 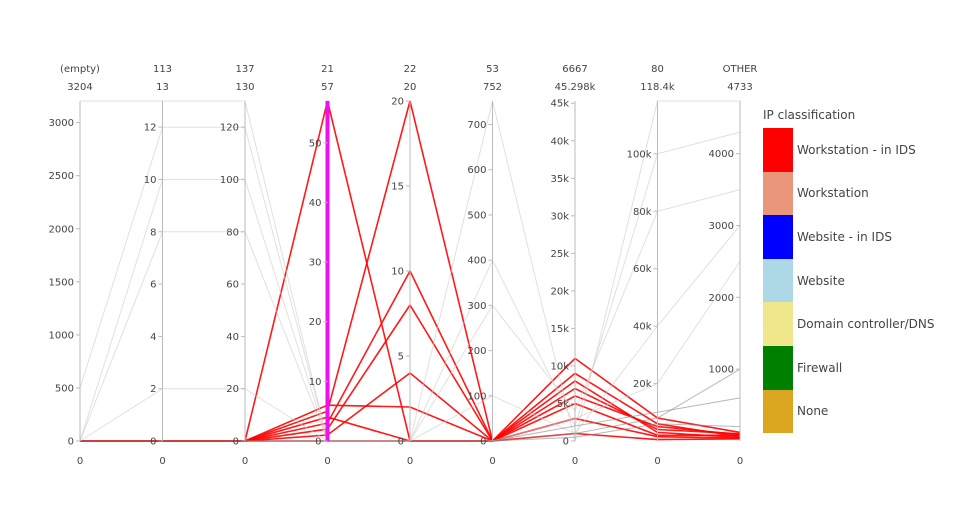 What do you see at coordinates (158, 265) in the screenshot?
I see `axis-1: 0 2 4 6 8 10 12 113 13 0` at bounding box center [158, 265].